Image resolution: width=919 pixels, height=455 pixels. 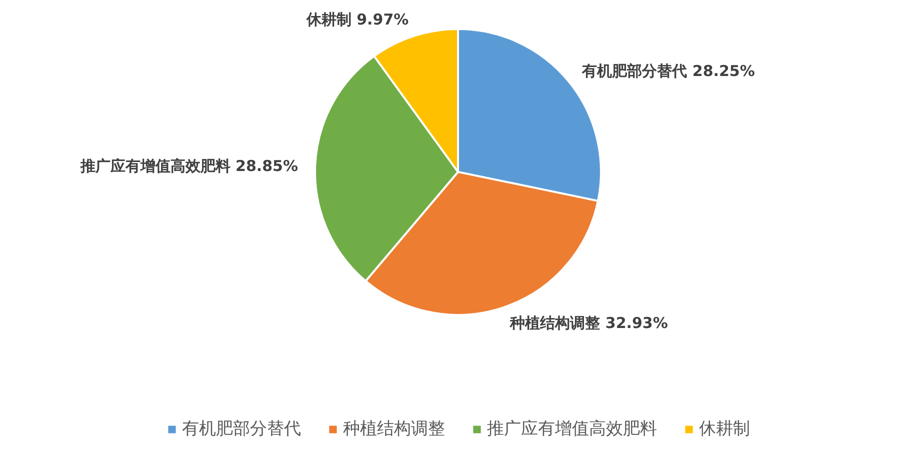 What do you see at coordinates (189, 165) in the screenshot?
I see `category-label: 推广应有增值高效肥料 28.85%` at bounding box center [189, 165].